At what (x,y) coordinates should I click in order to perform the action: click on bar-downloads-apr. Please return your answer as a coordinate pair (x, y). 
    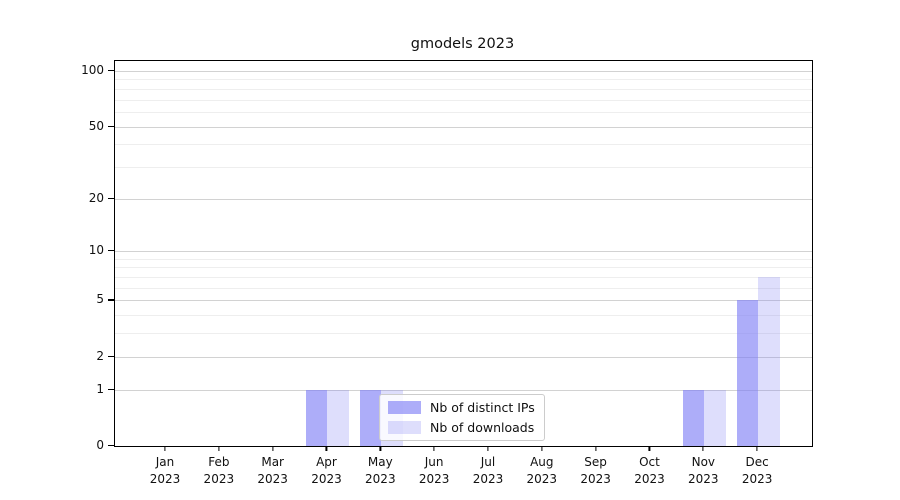
    Looking at the image, I should click on (338, 417).